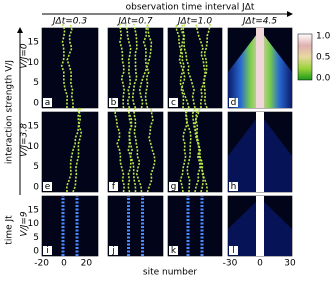  Describe the element at coordinates (10, 230) in the screenshot. I see `time-label: time Jt` at that location.